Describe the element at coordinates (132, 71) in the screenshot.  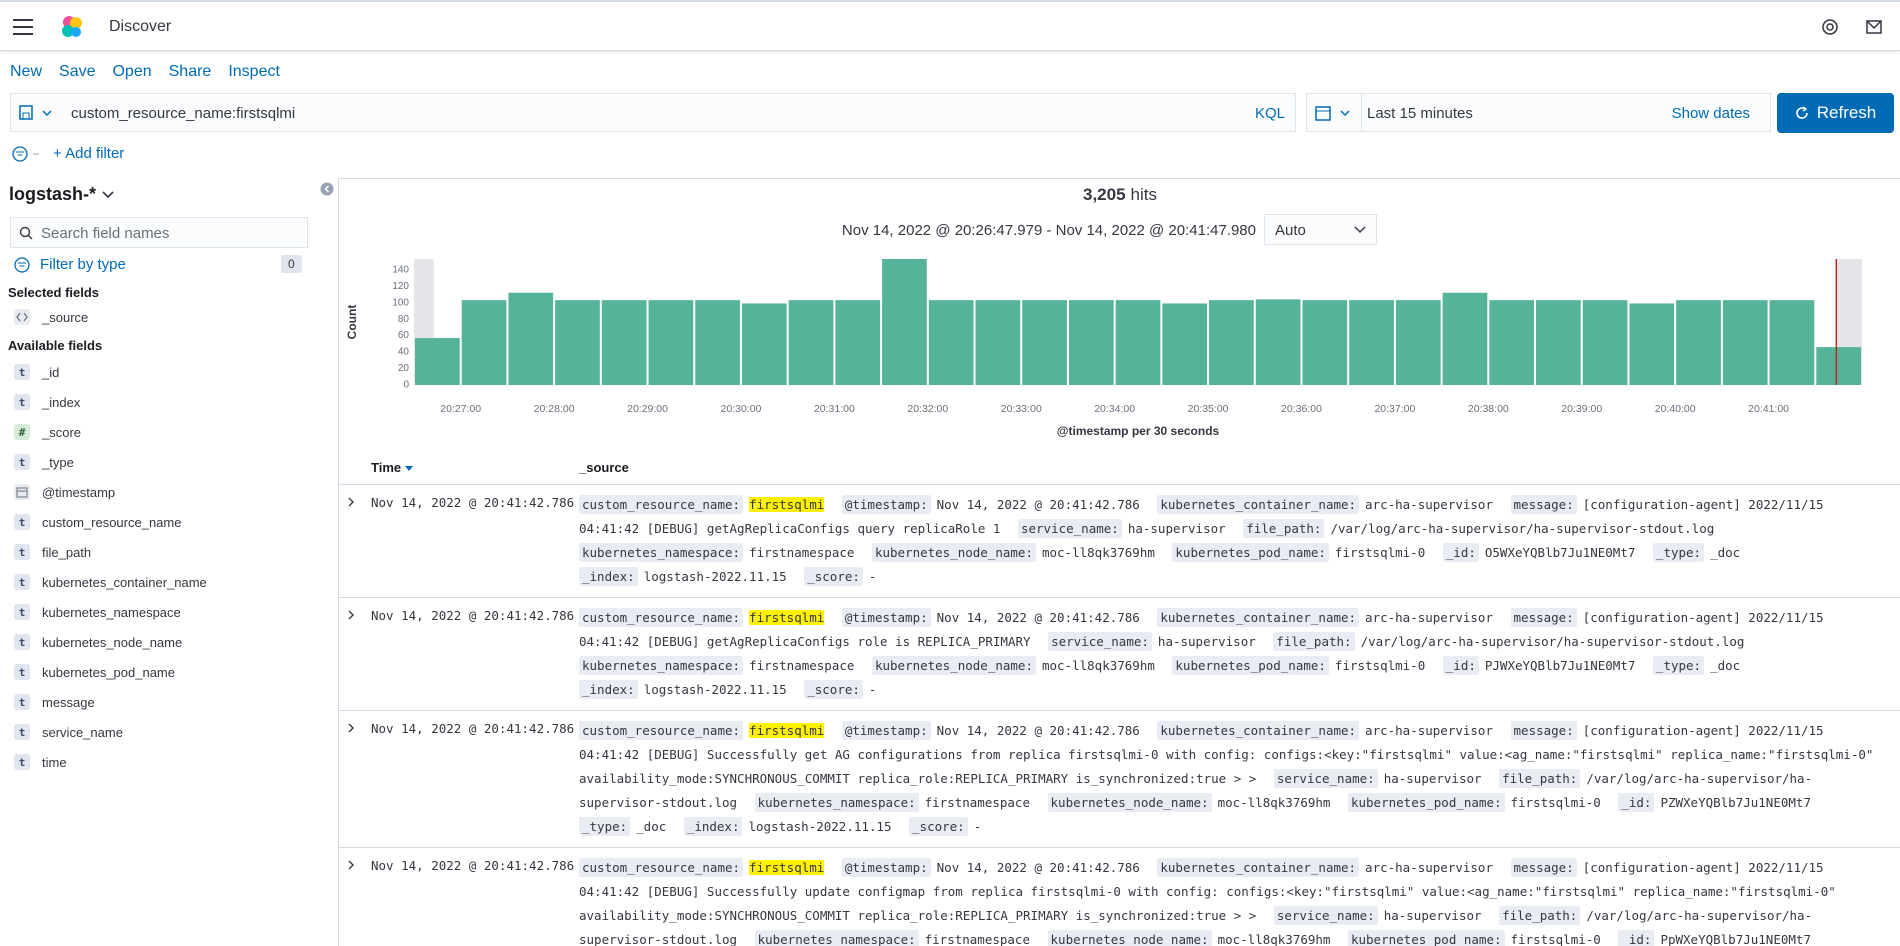
I see `menu-item: Open` at that location.